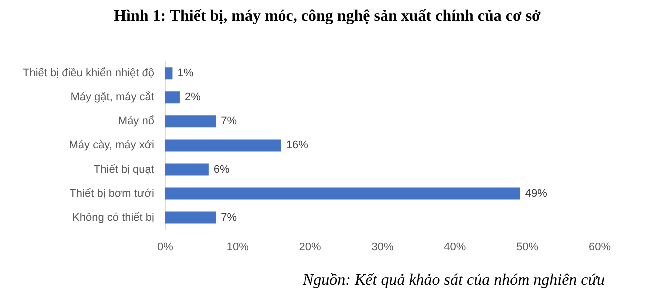  What do you see at coordinates (455, 247) in the screenshot?
I see `x-tick-label: 40%` at bounding box center [455, 247].